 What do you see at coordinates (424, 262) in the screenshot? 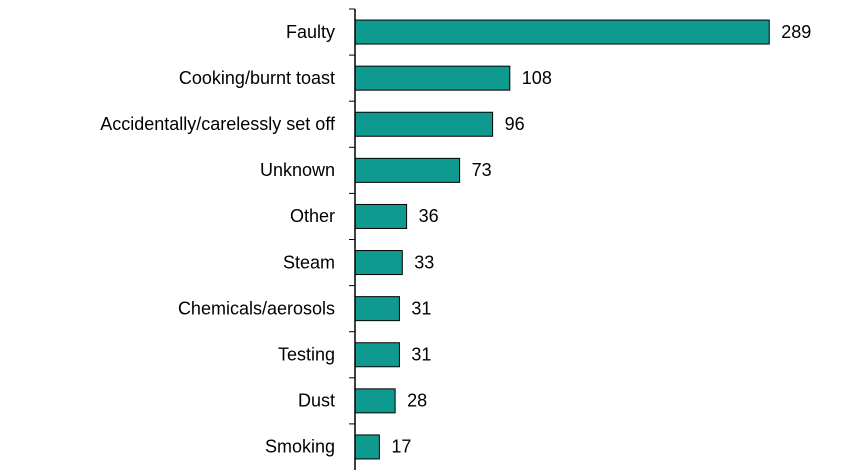
I see `value-label: 33` at bounding box center [424, 262].